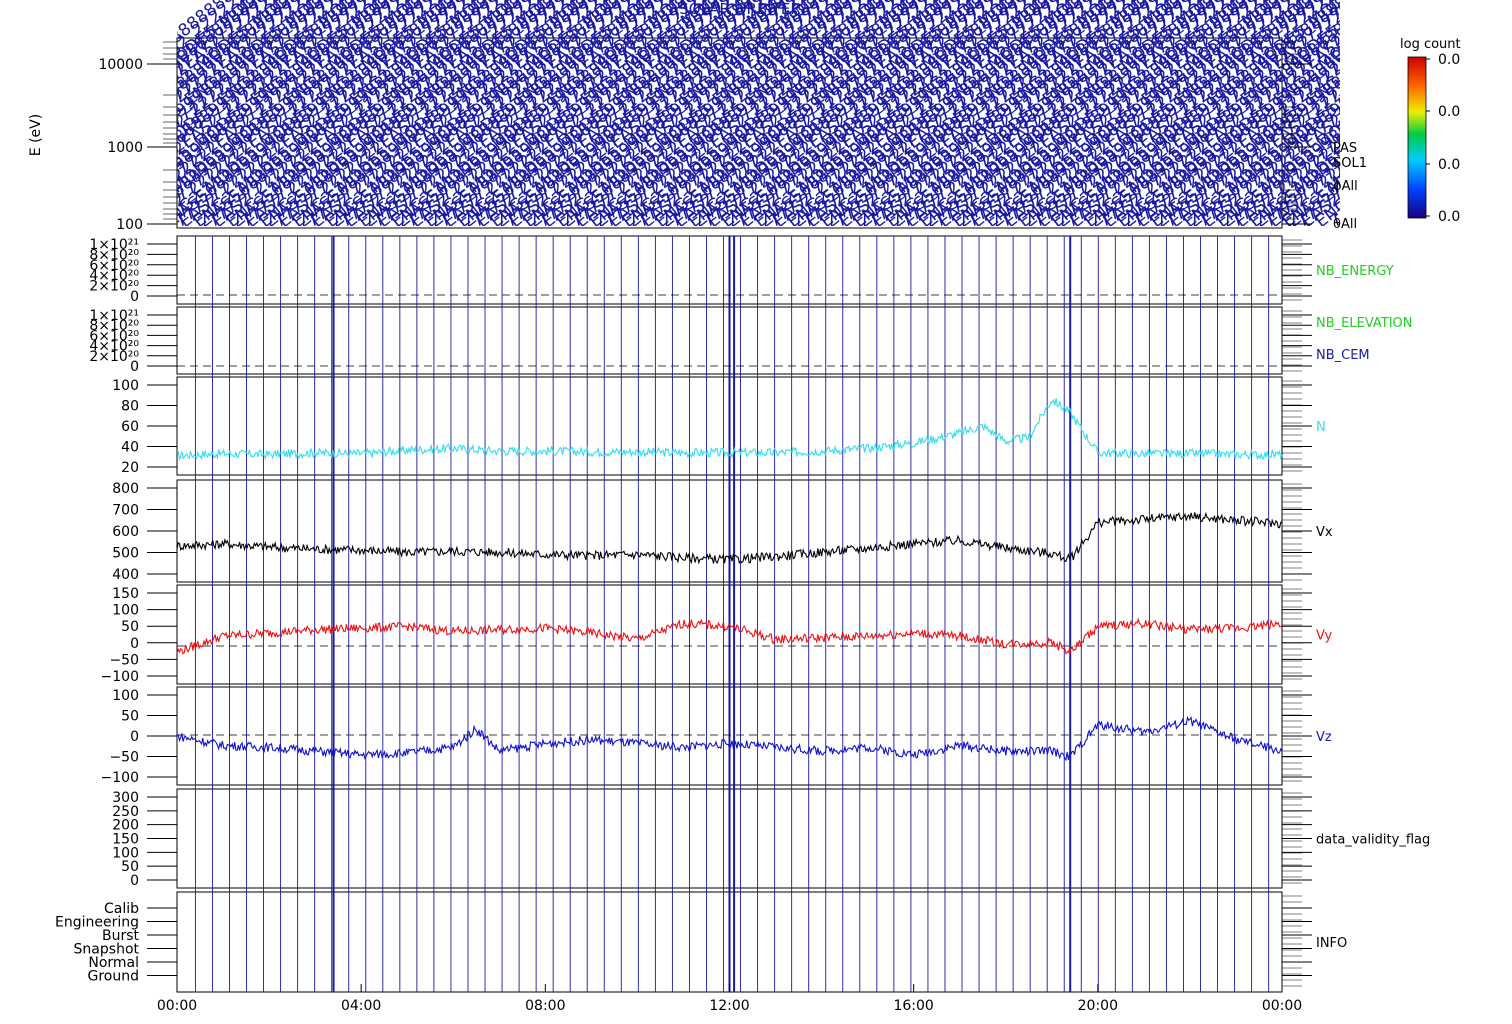  What do you see at coordinates (1324, 532) in the screenshot?
I see `panel-label: Vx` at bounding box center [1324, 532].